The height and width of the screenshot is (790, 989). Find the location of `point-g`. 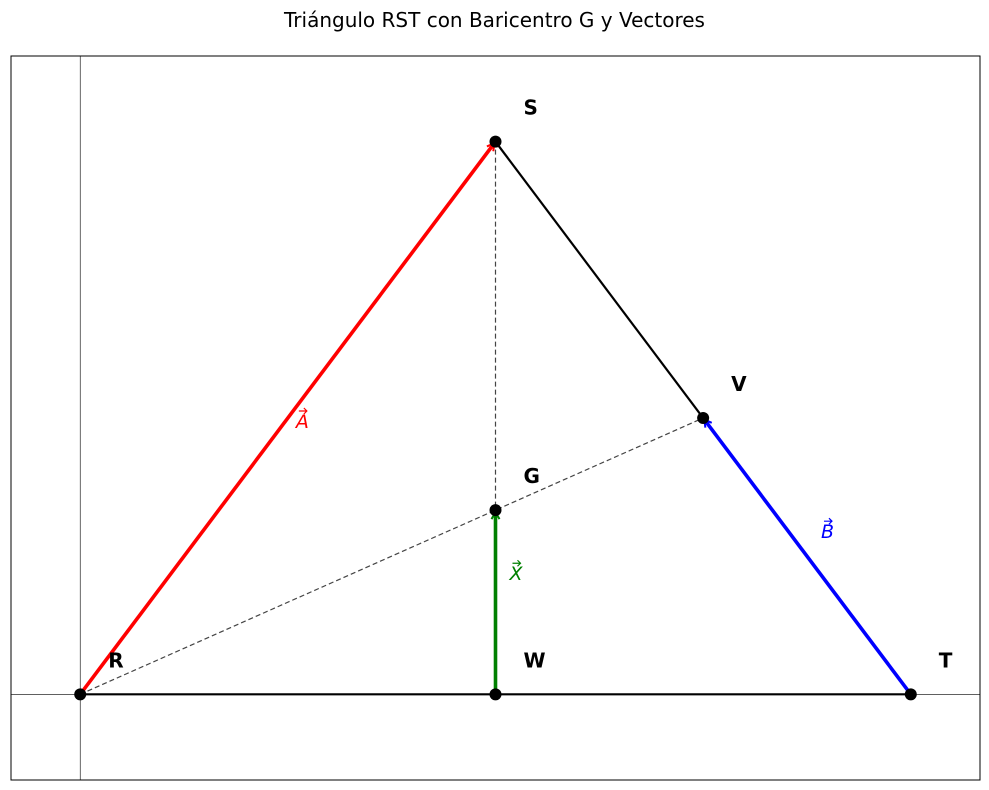

point-g is located at coordinates (495, 510).